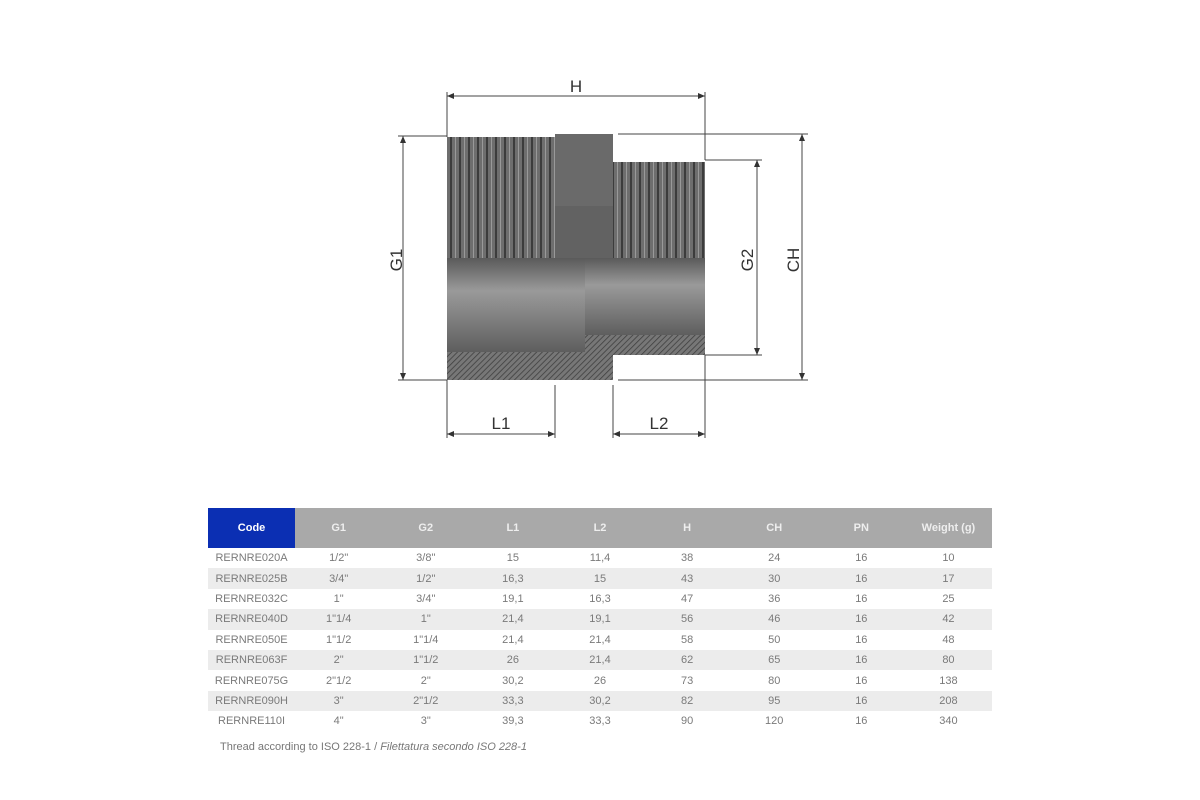  Describe the element at coordinates (252, 528) in the screenshot. I see `column-header: Code` at that location.